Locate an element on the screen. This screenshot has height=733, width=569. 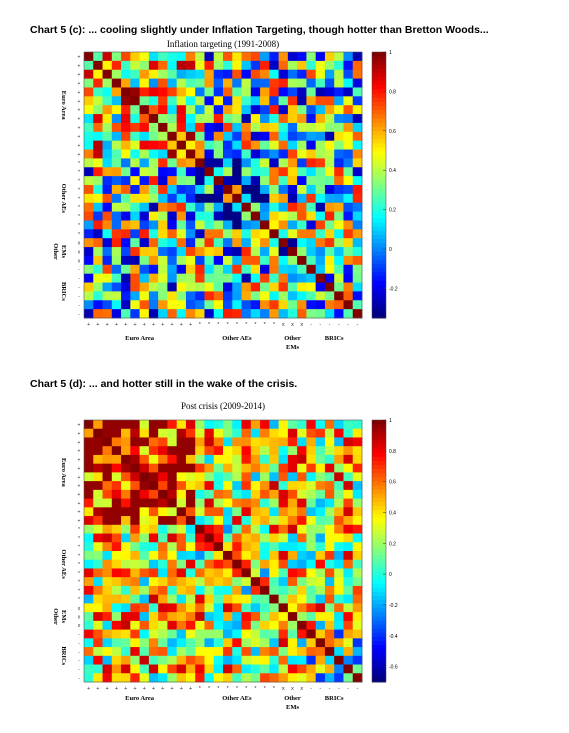
y-tick-marker: * is located at coordinates (79, 556).